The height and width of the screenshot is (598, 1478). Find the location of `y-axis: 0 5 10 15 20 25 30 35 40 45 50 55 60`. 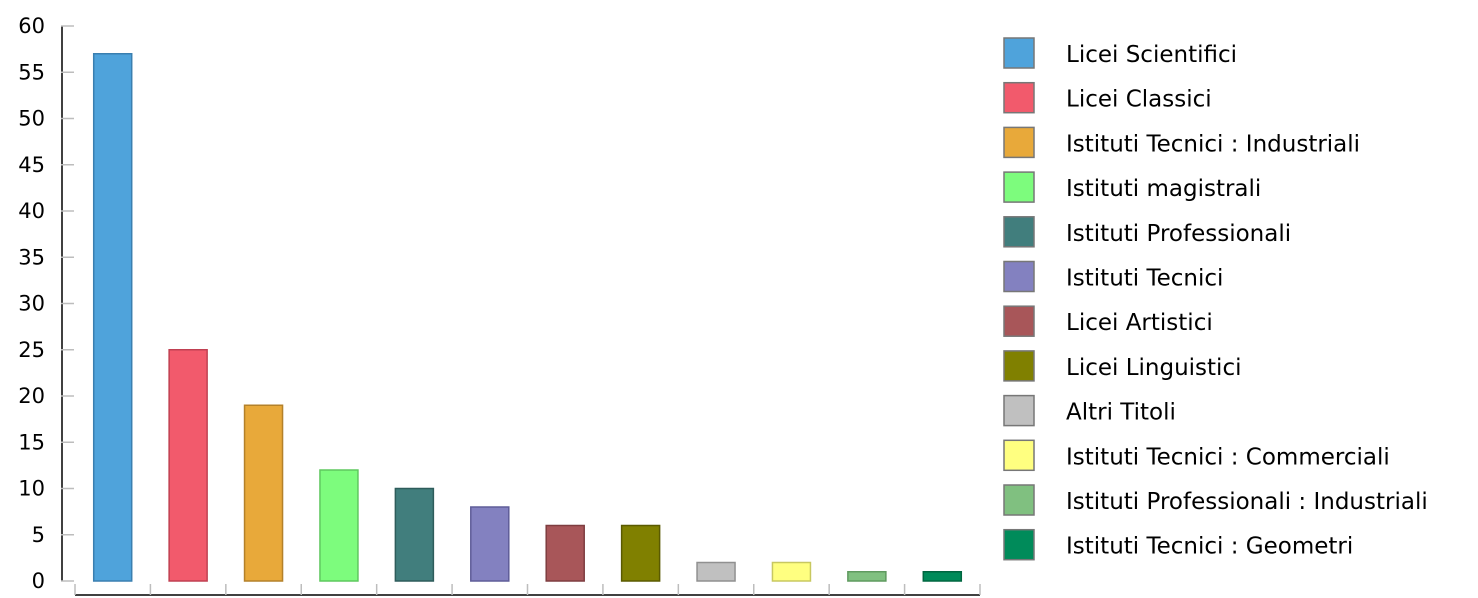

y-axis: 0 5 10 15 20 25 30 35 40 45 50 55 60 is located at coordinates (46, 303).